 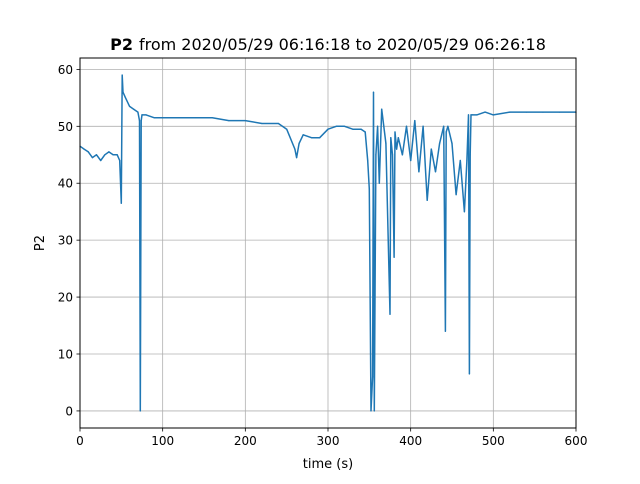 What do you see at coordinates (162, 441) in the screenshot?
I see `x-tick-label: 100` at bounding box center [162, 441].